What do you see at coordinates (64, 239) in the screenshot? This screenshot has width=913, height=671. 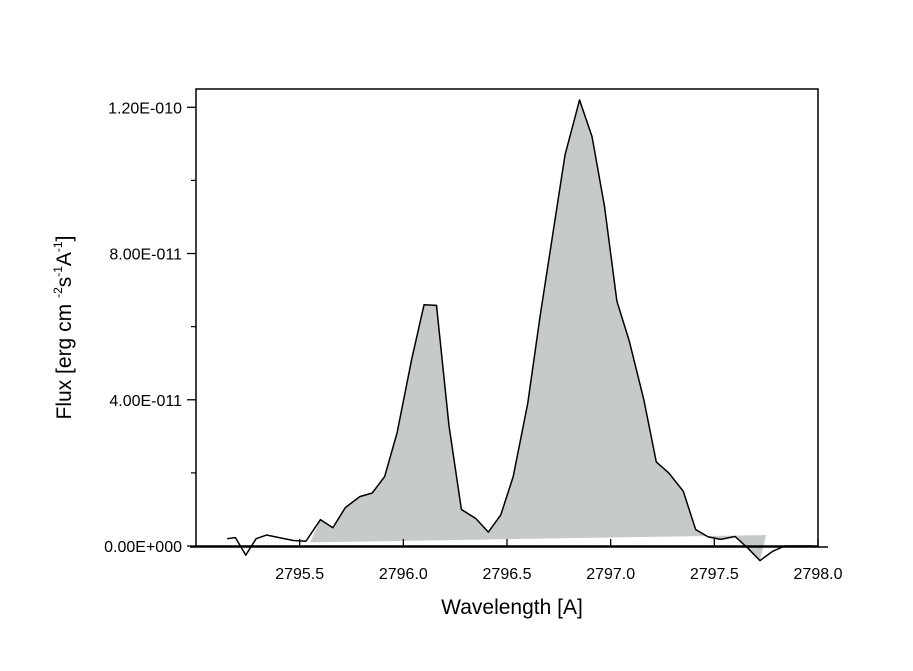 I see `y-title-part: ]` at bounding box center [64, 239].